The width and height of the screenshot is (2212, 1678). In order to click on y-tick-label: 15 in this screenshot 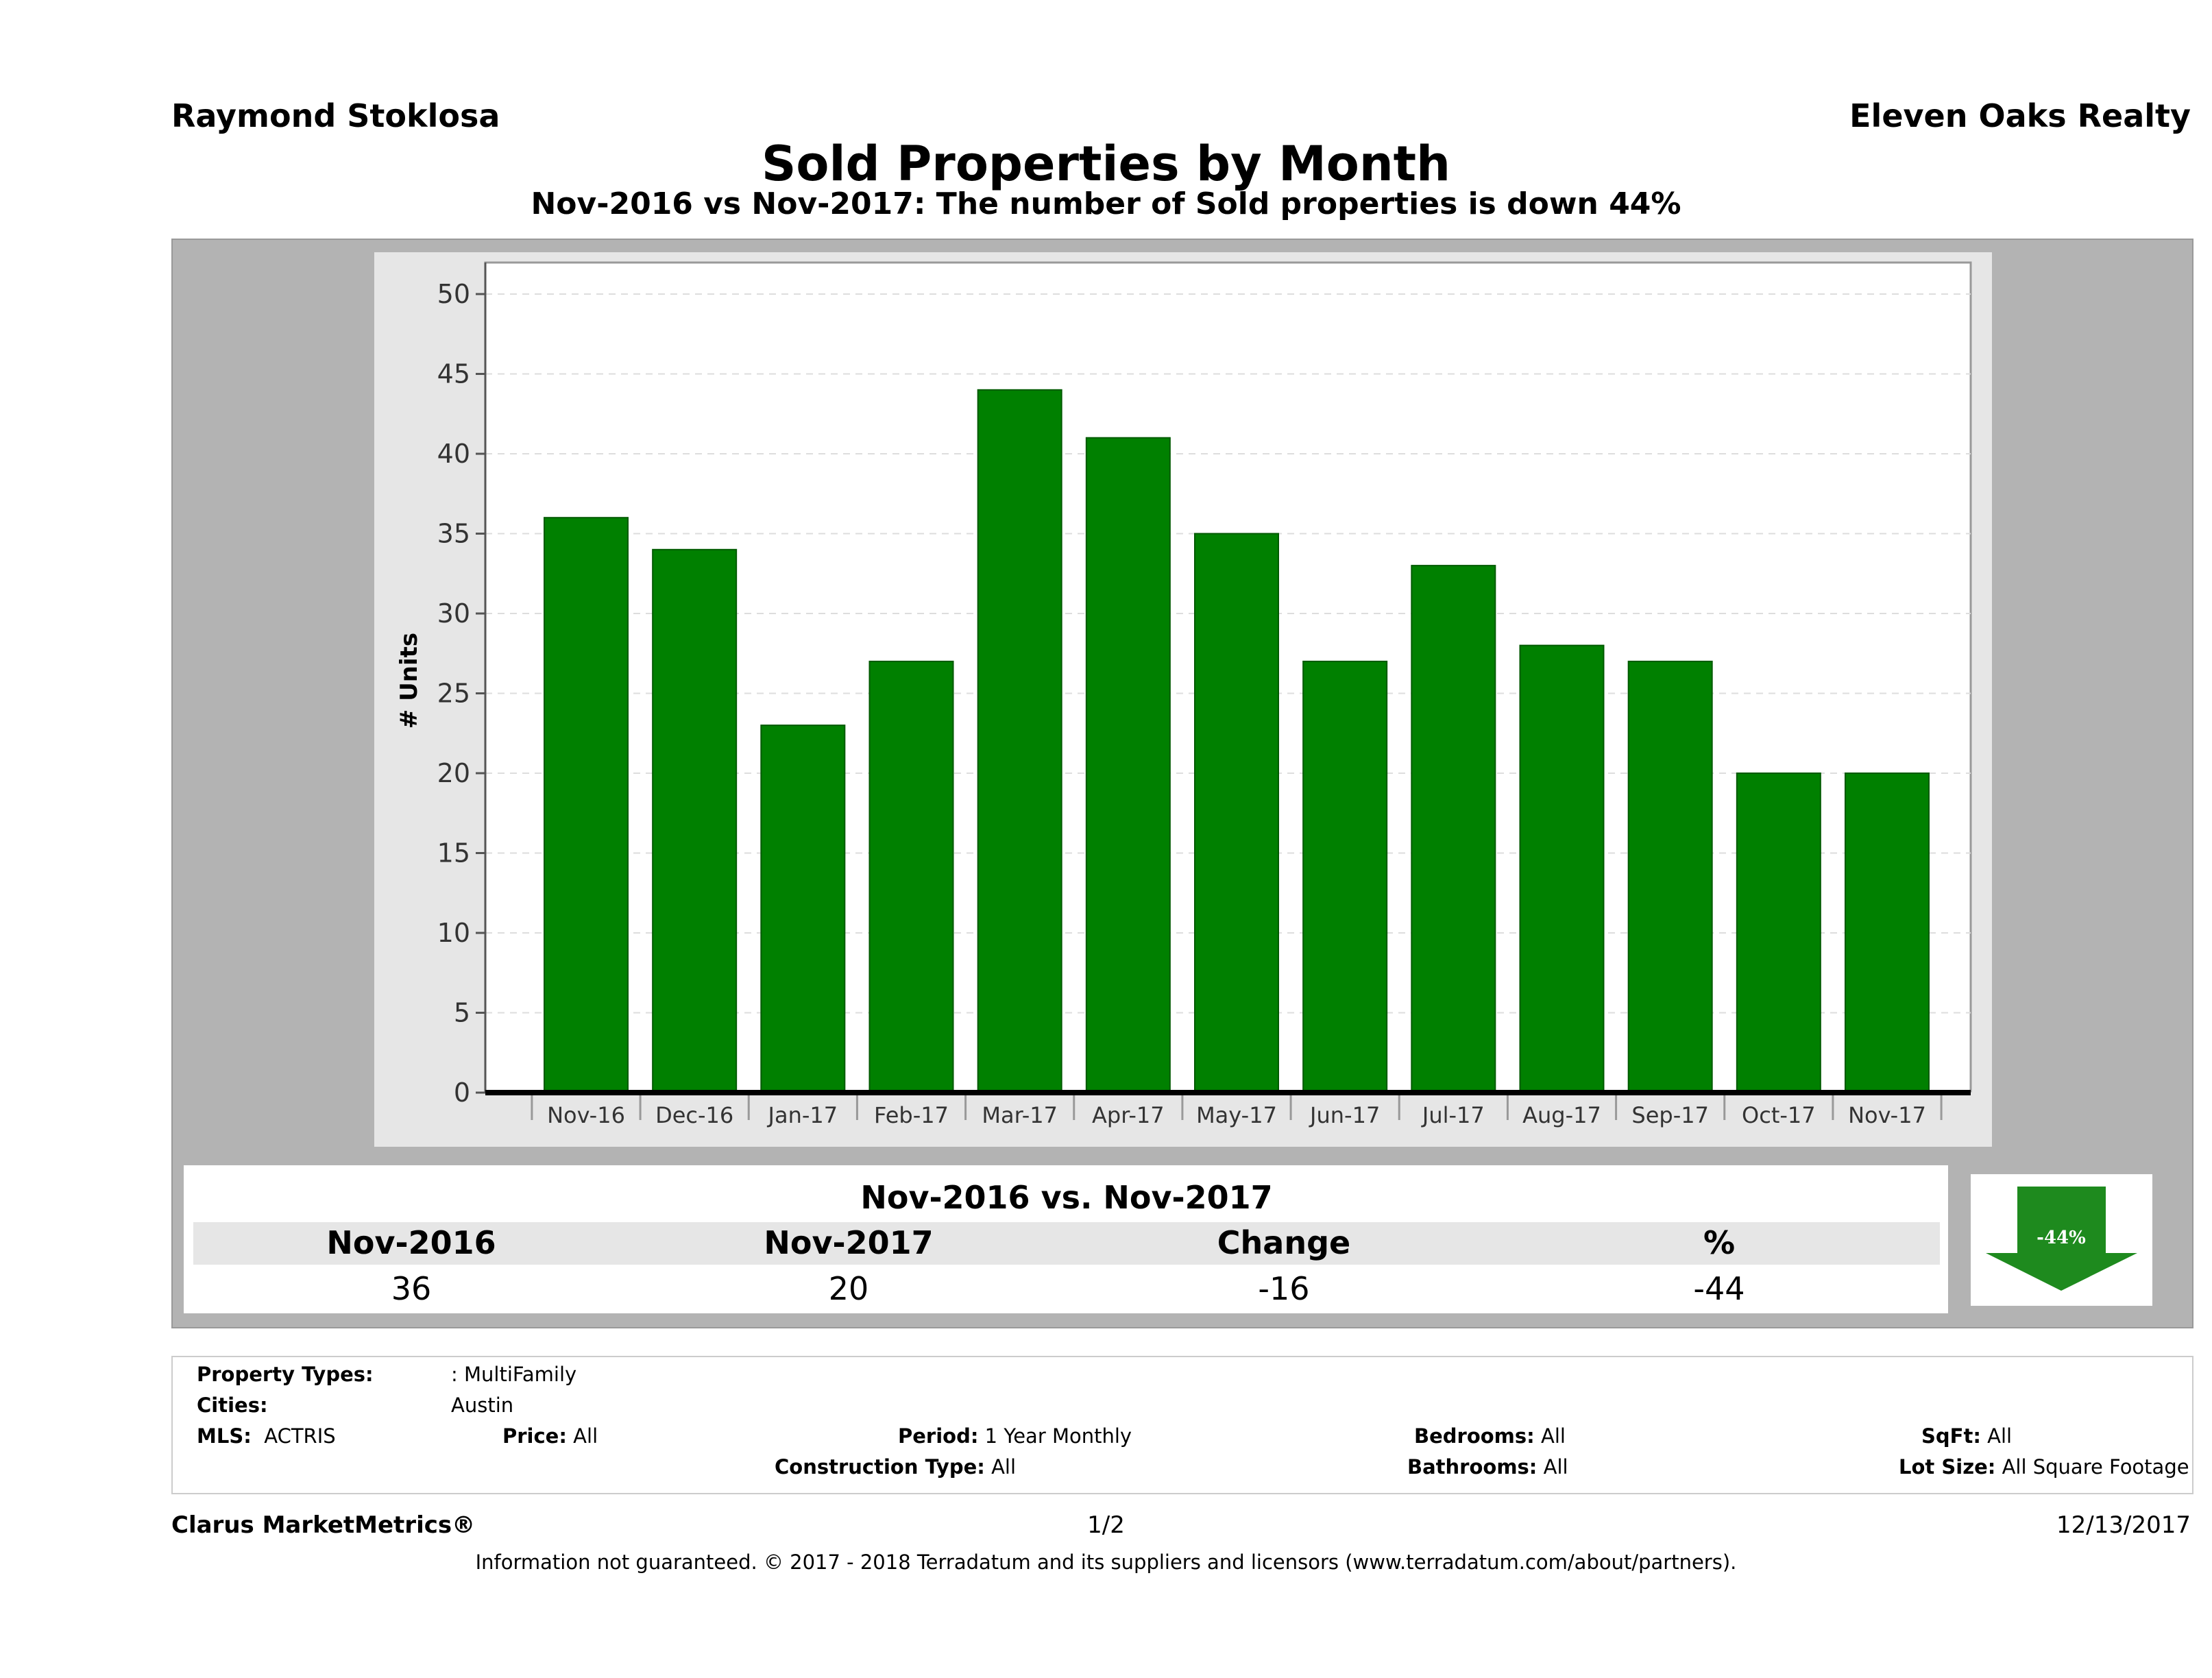, I will do `click(454, 853)`.